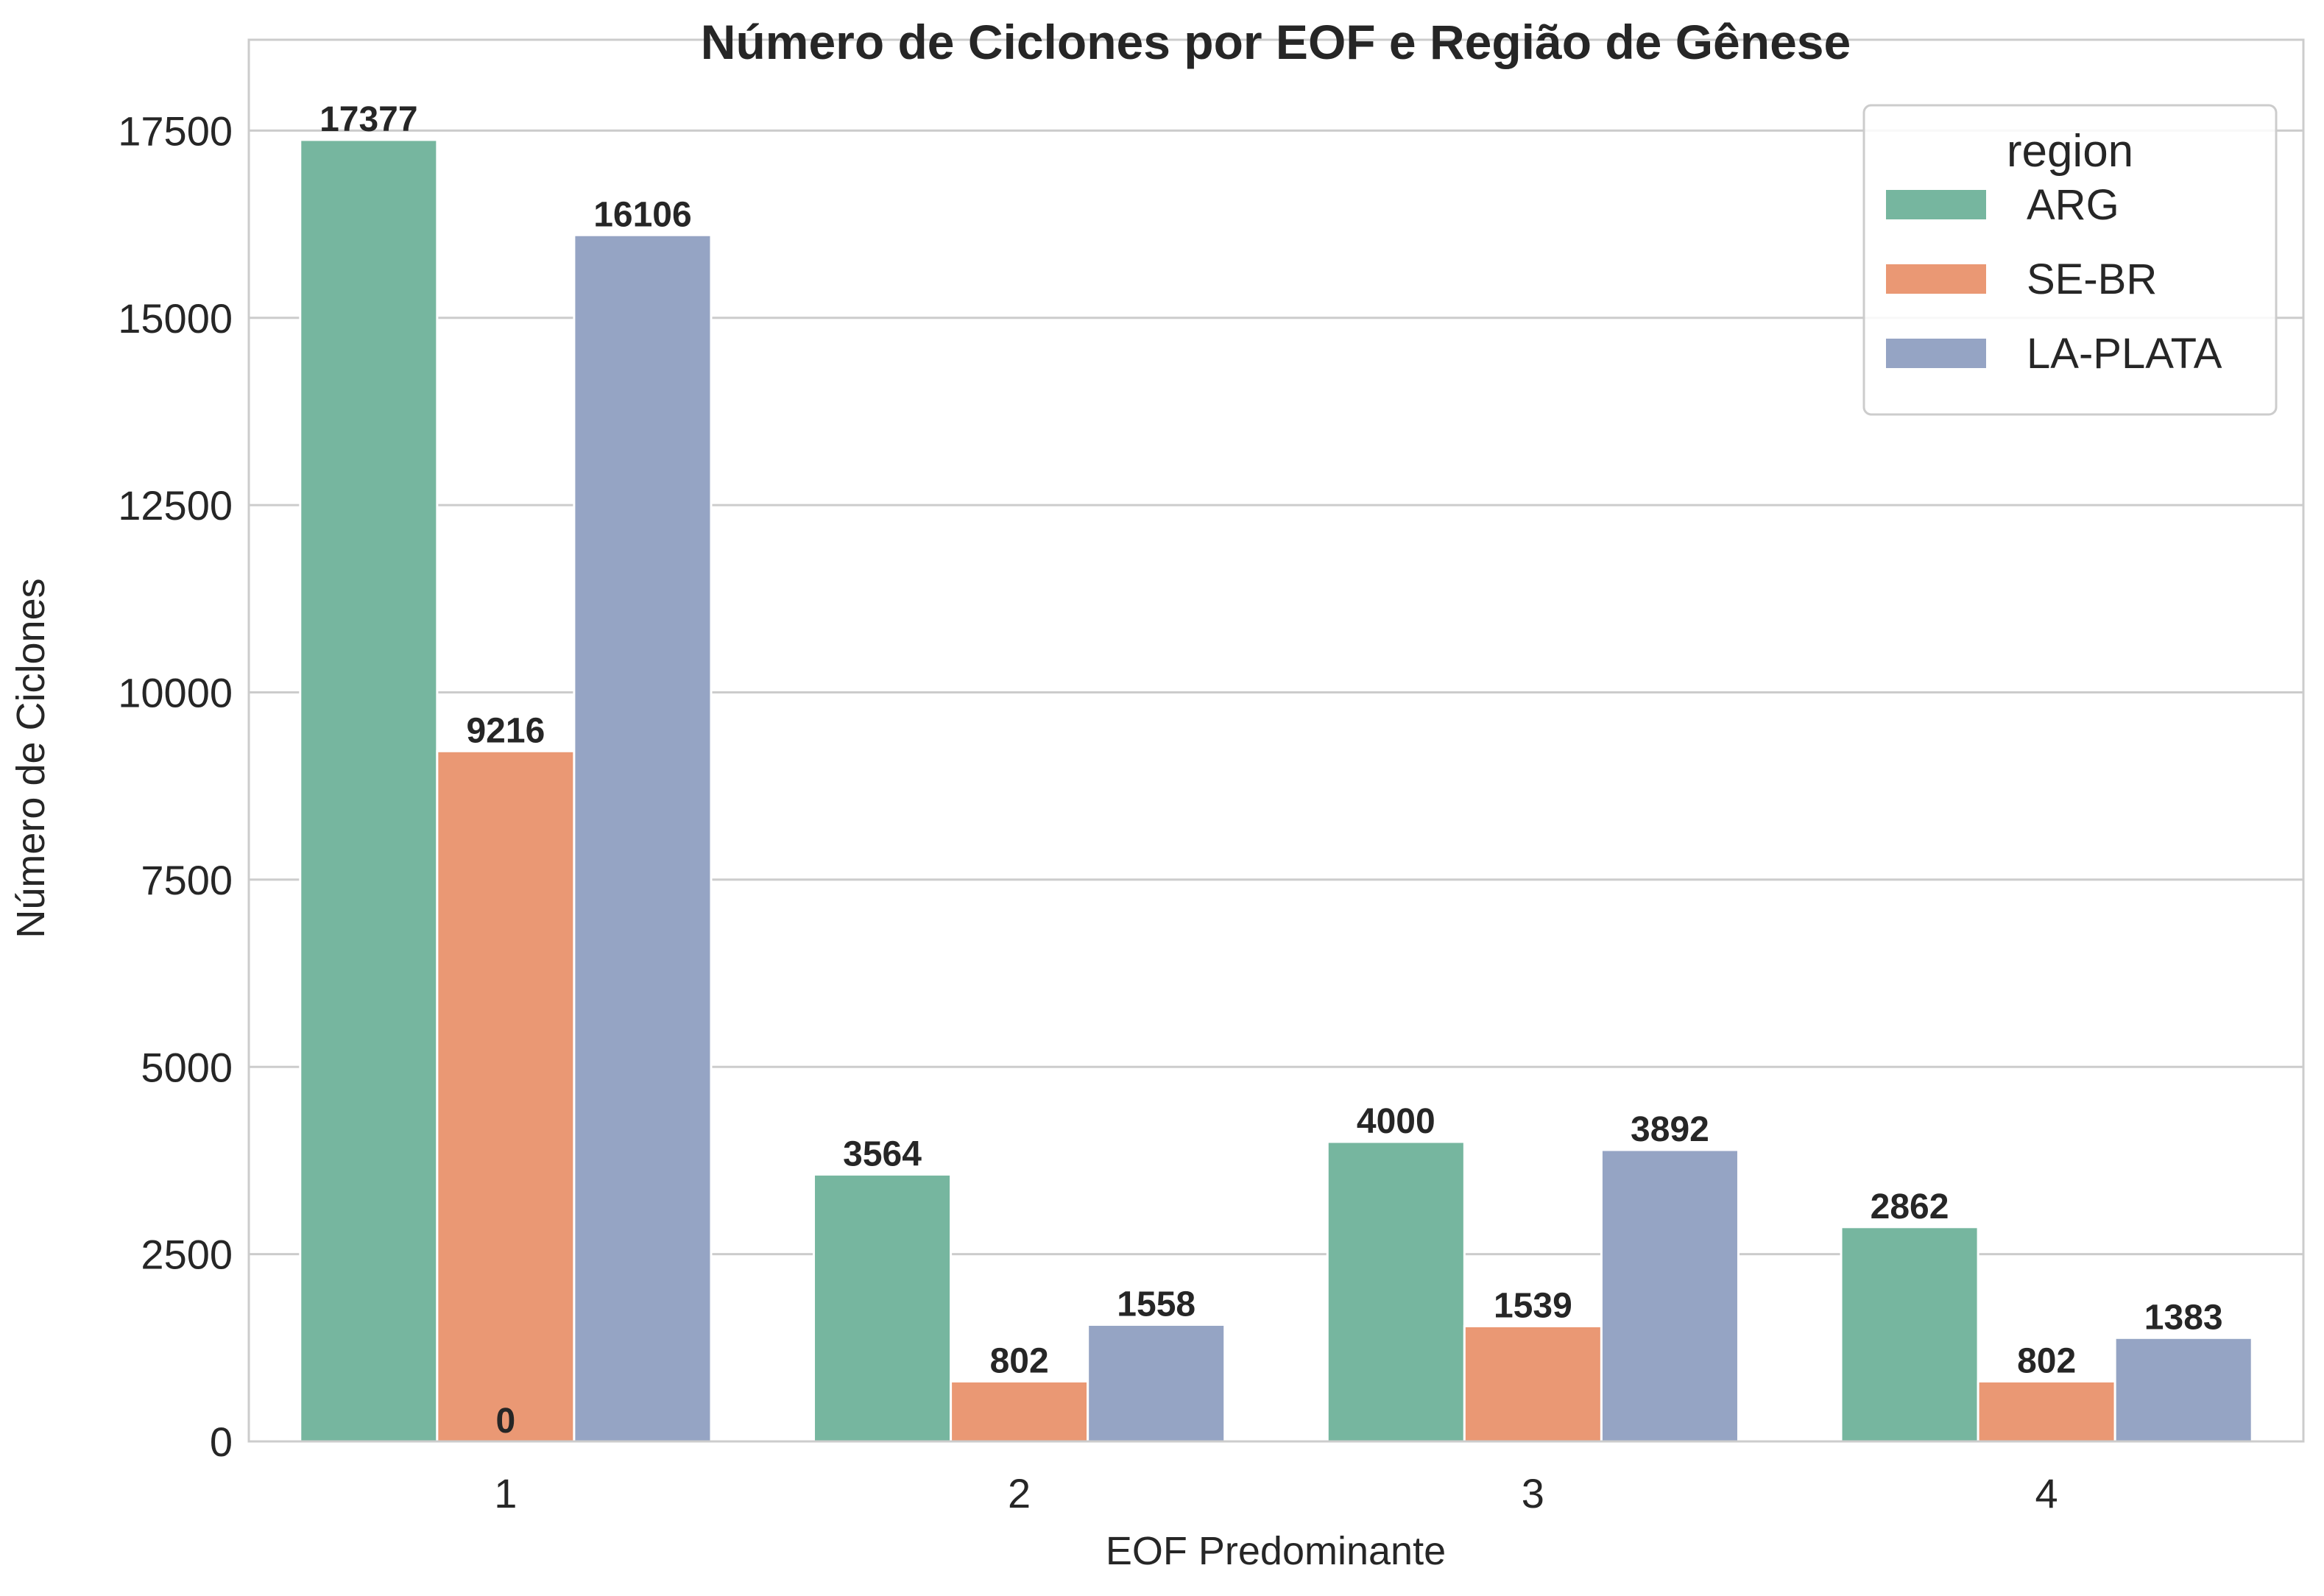 The height and width of the screenshot is (1596, 2324). I want to click on data-label: 3564, so click(882, 1153).